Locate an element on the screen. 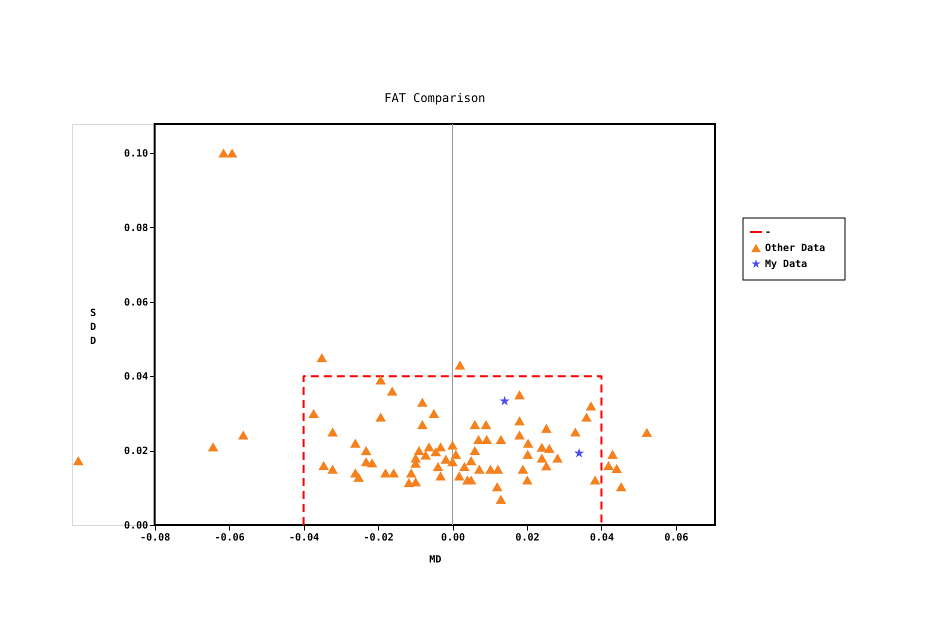 The height and width of the screenshot is (619, 950). y-tick-label: 0.00 is located at coordinates (136, 526).